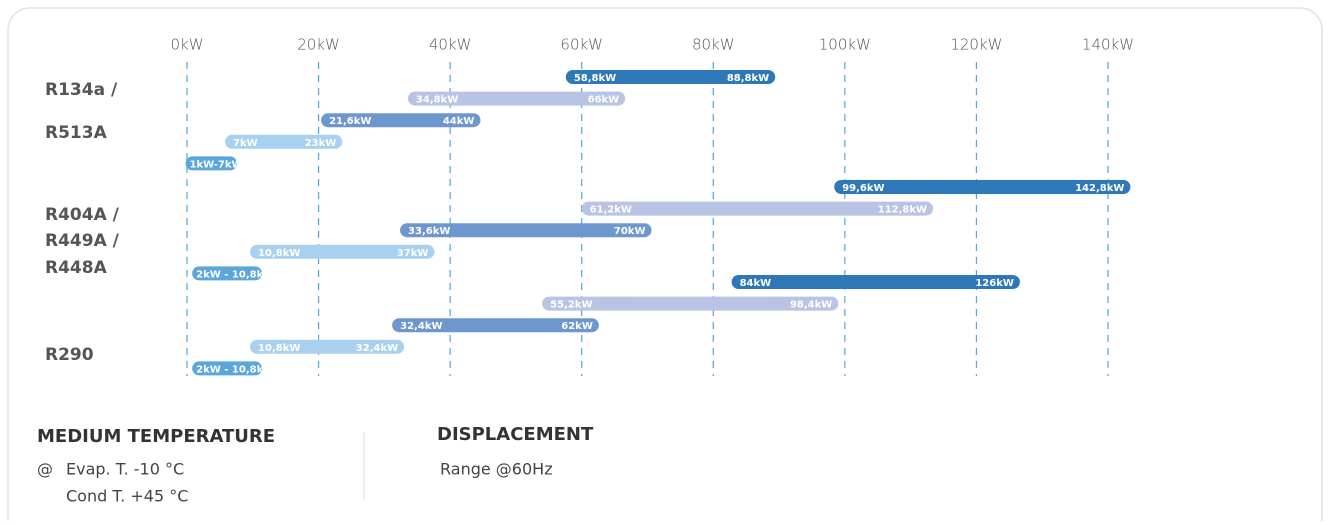 Image resolution: width=1331 pixels, height=525 pixels. Describe the element at coordinates (76, 268) in the screenshot. I see `group-label: R448A` at that location.